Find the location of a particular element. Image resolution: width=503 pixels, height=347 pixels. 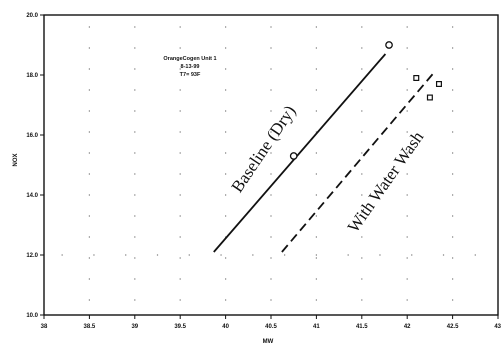

annotation-line-1: OrangeCogen Unit 1 is located at coordinates (189, 59).